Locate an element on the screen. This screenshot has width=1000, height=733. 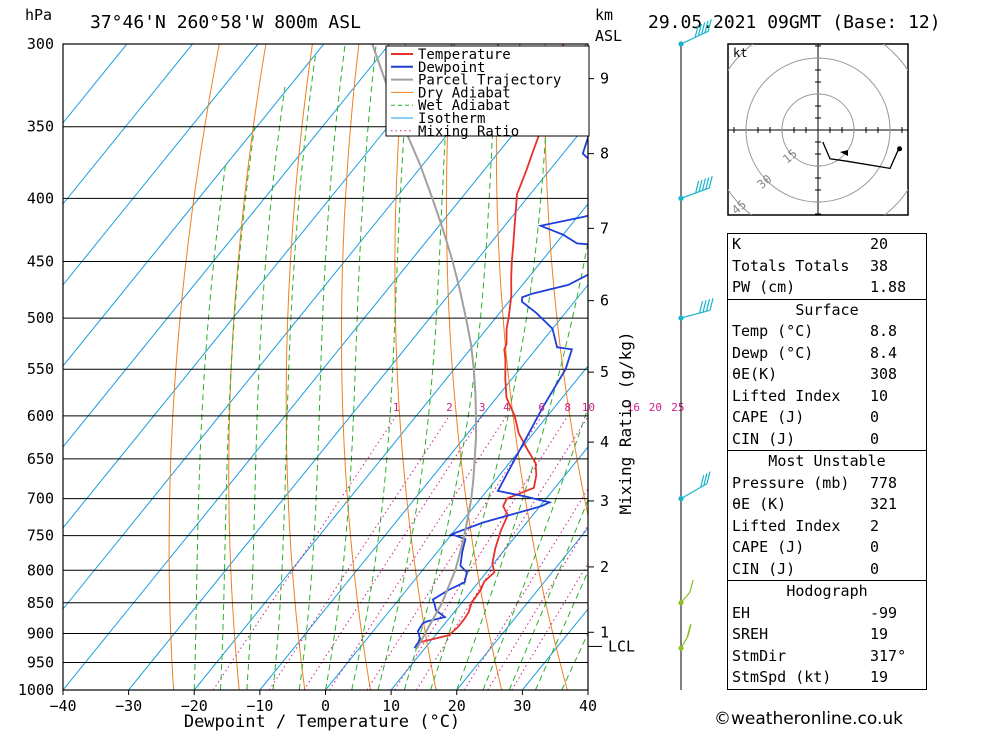
km-unit-label: km is located at coordinates (604, 15).